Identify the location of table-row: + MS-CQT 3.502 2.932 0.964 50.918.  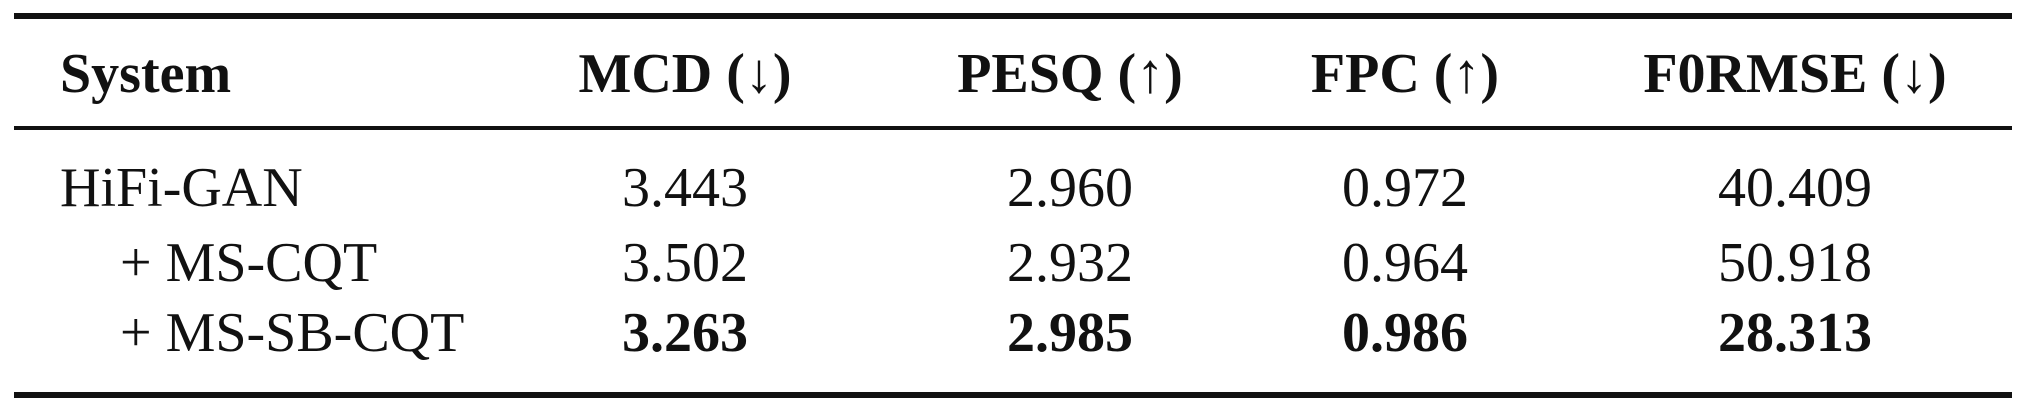
(1013, 263).